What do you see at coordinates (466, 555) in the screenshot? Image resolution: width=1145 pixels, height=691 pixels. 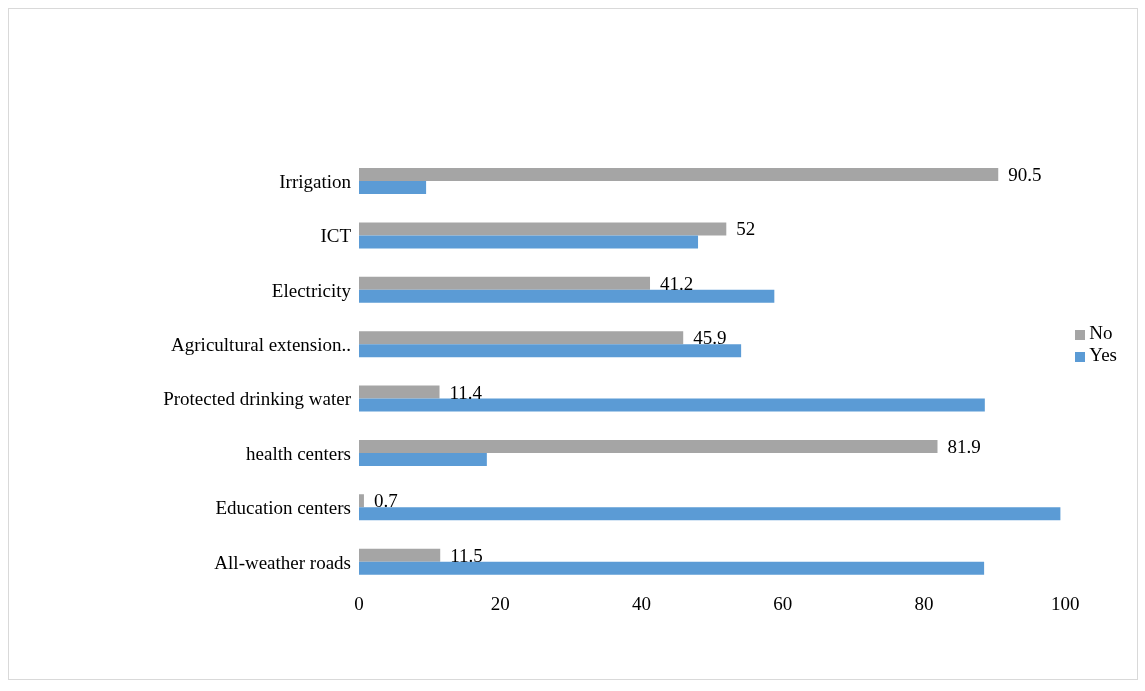 I see `data-label: 11.5` at bounding box center [466, 555].